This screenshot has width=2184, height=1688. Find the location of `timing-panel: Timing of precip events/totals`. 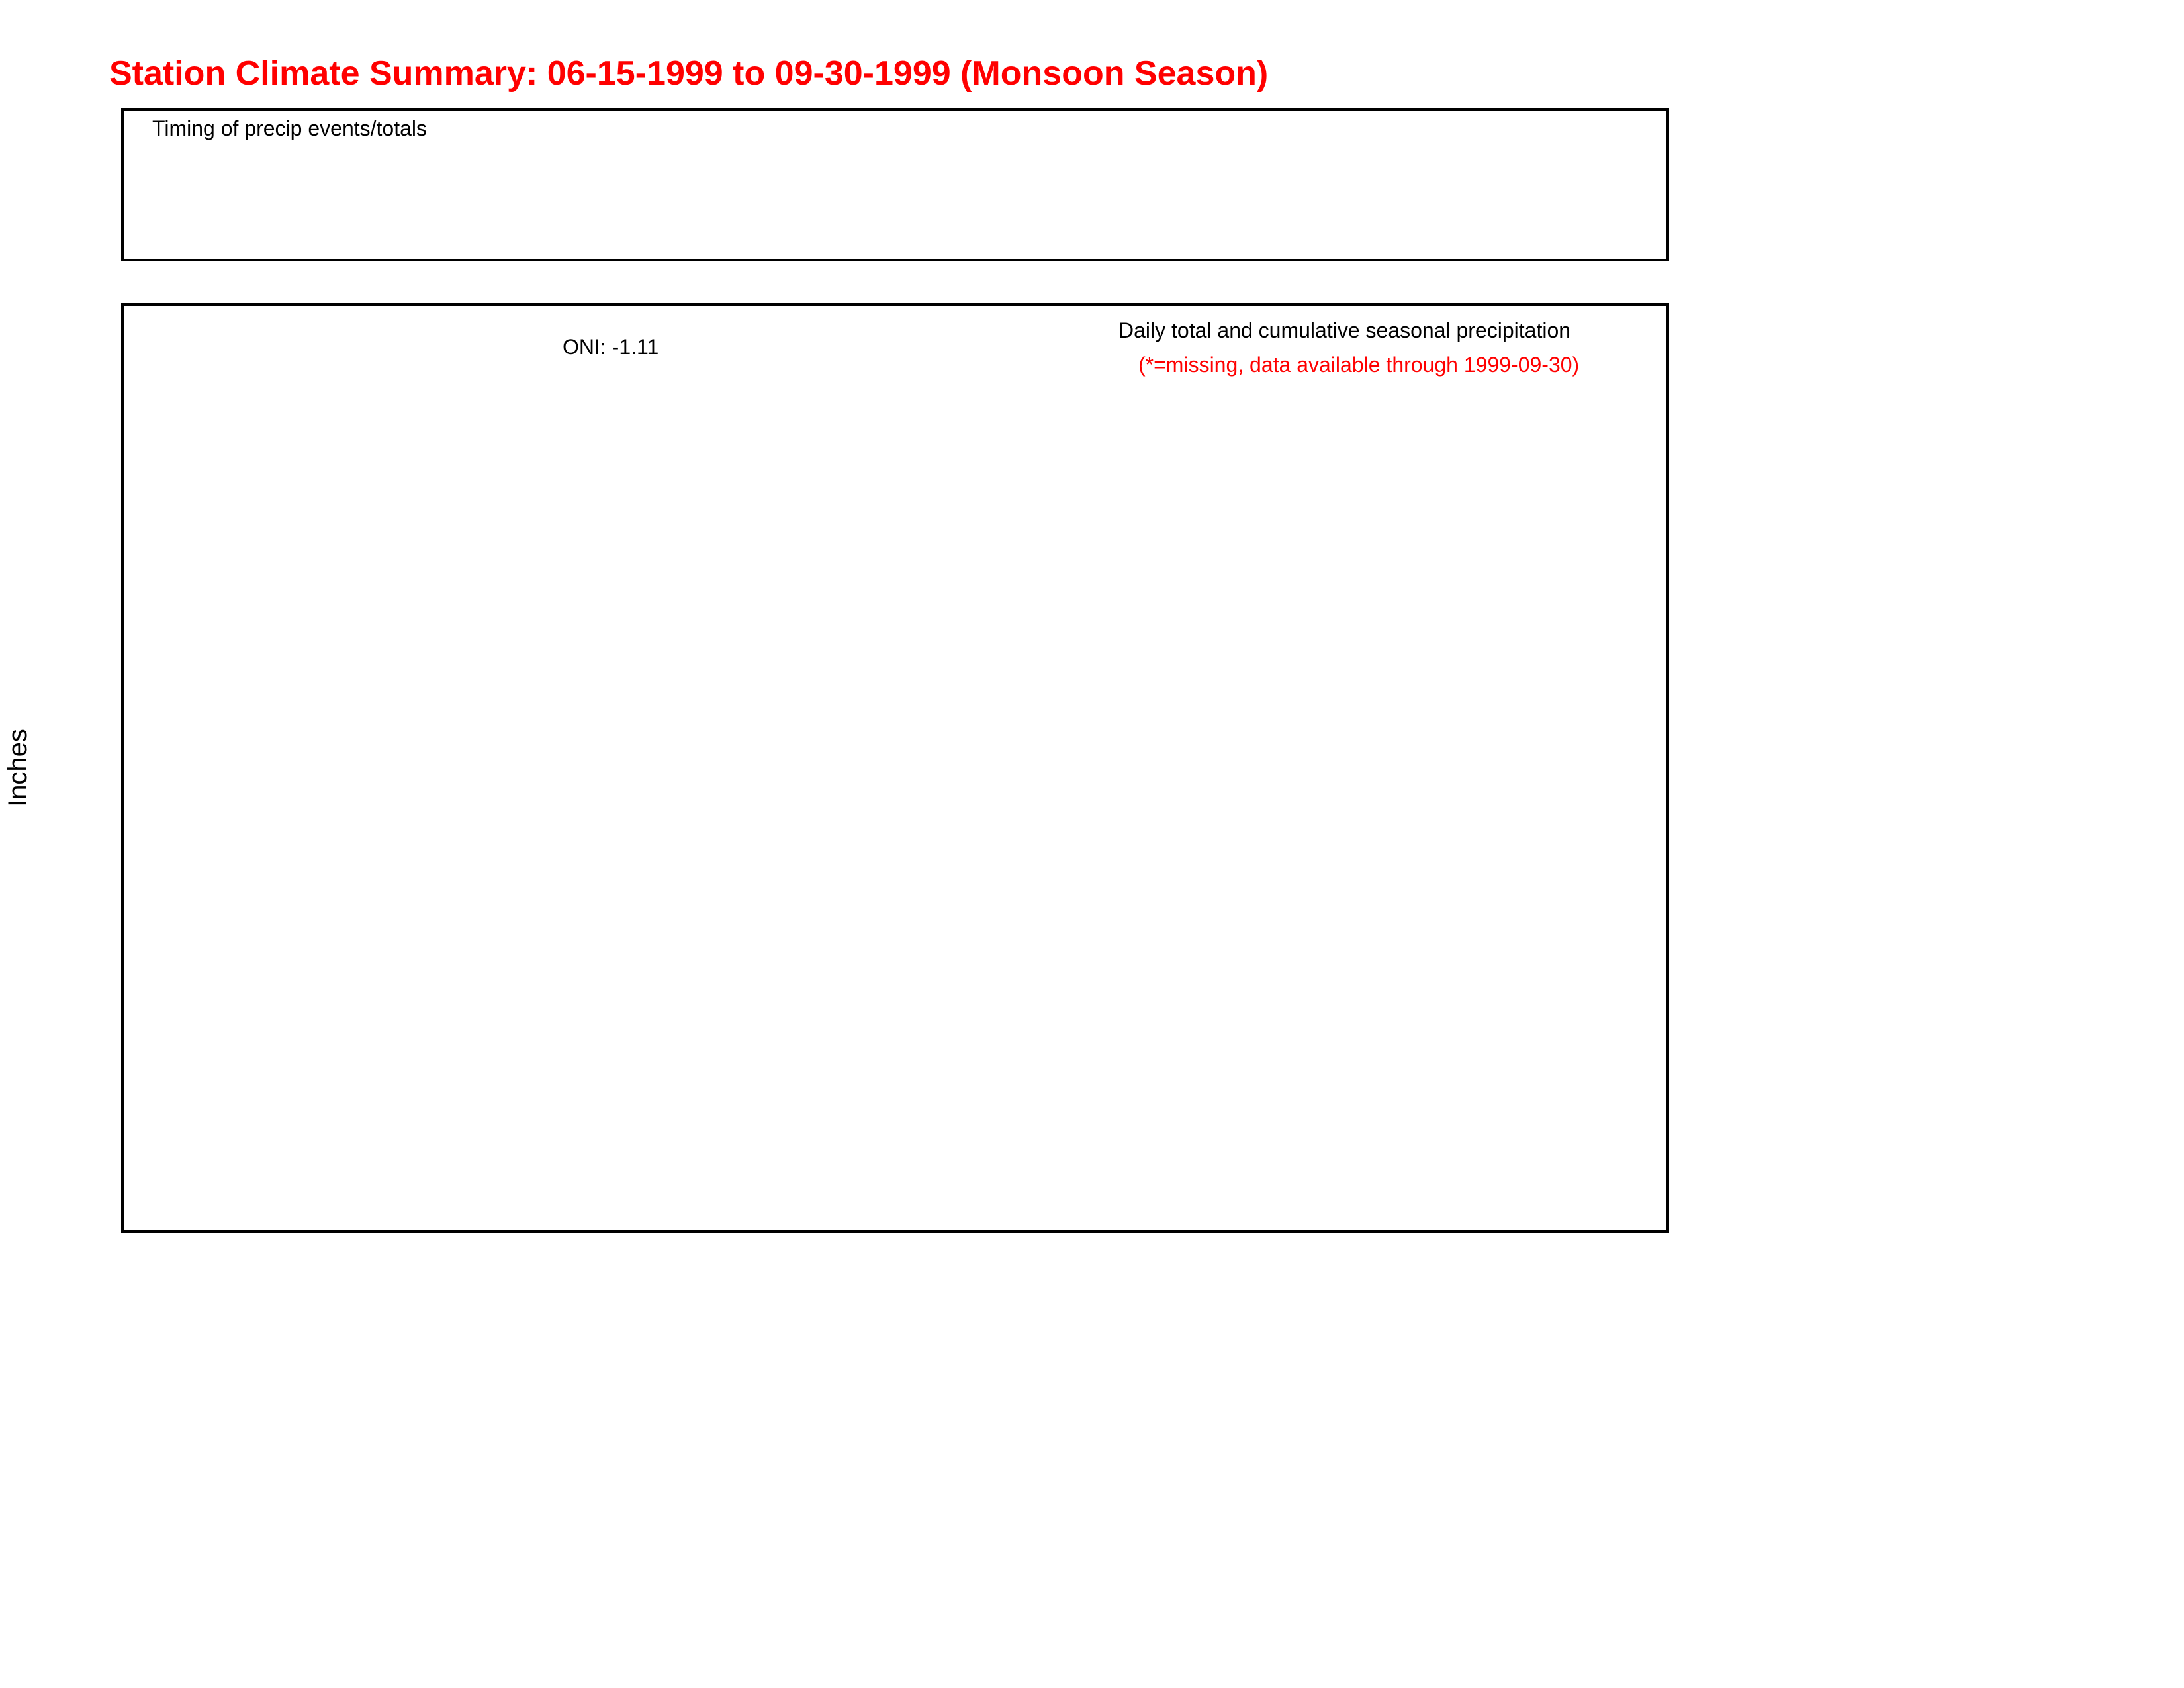

timing-panel: Timing of precip events/totals is located at coordinates (895, 184).